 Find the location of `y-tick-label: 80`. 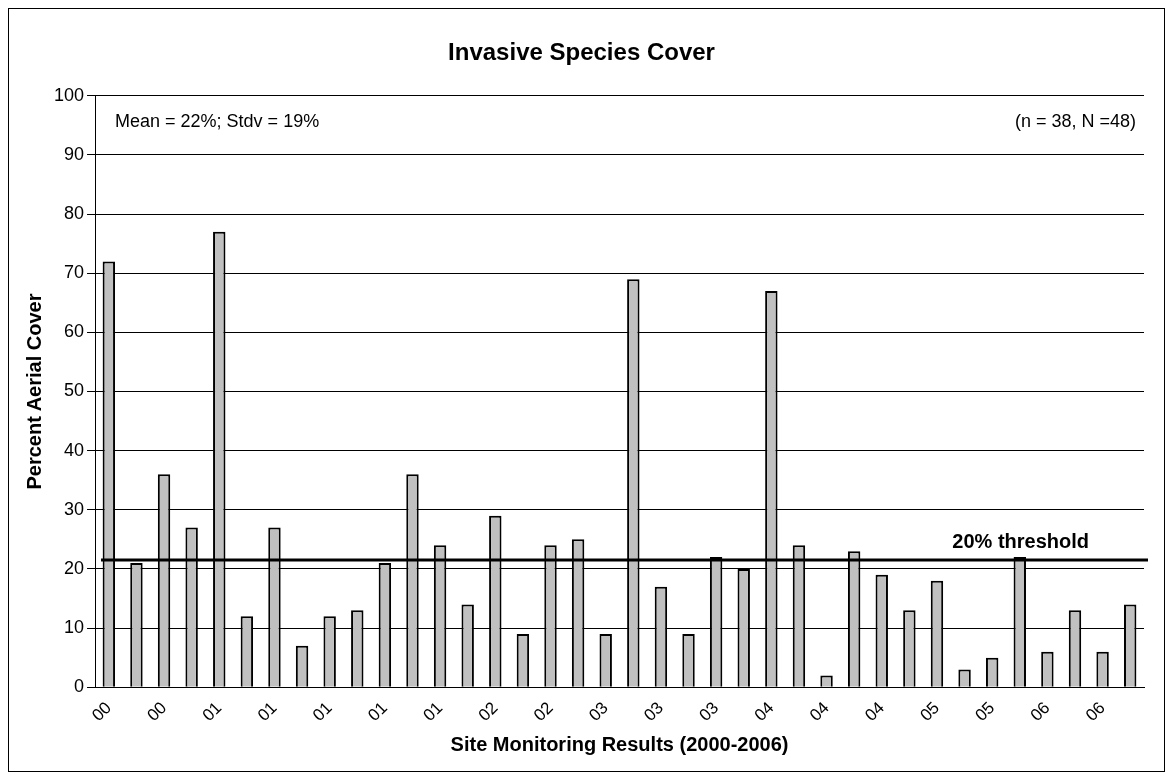

y-tick-label: 80 is located at coordinates (74, 213).